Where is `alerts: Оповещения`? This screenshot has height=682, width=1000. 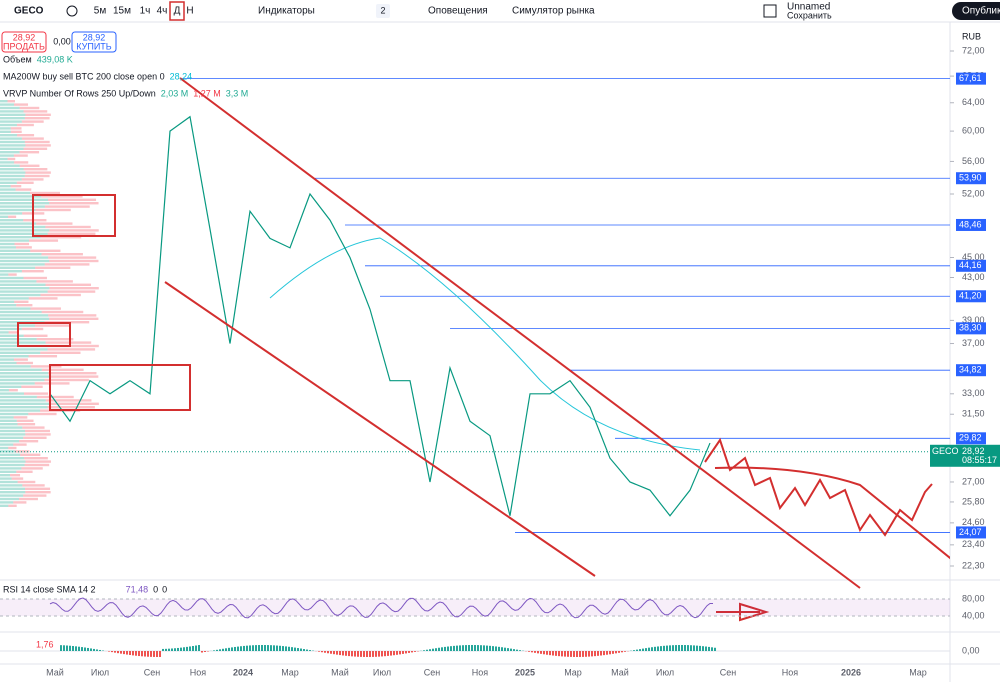 alerts: Оповещения is located at coordinates (458, 11).